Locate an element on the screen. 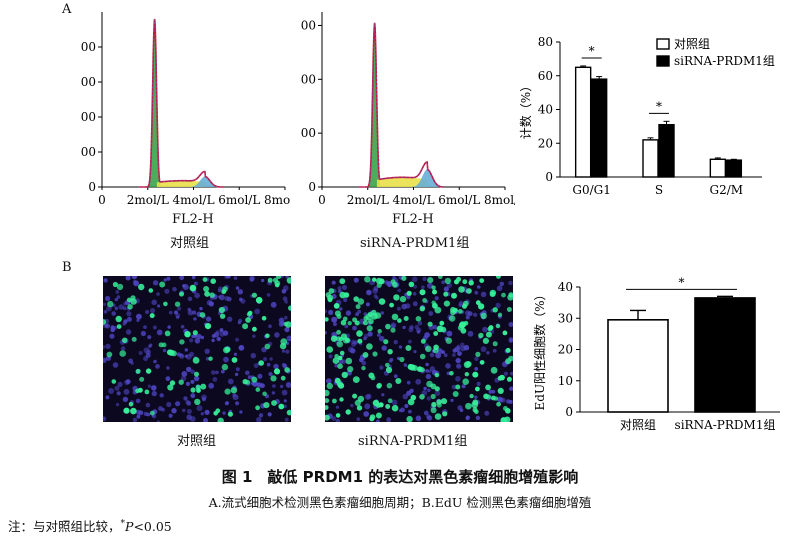  panel-label-a: A is located at coordinates (67, 9).